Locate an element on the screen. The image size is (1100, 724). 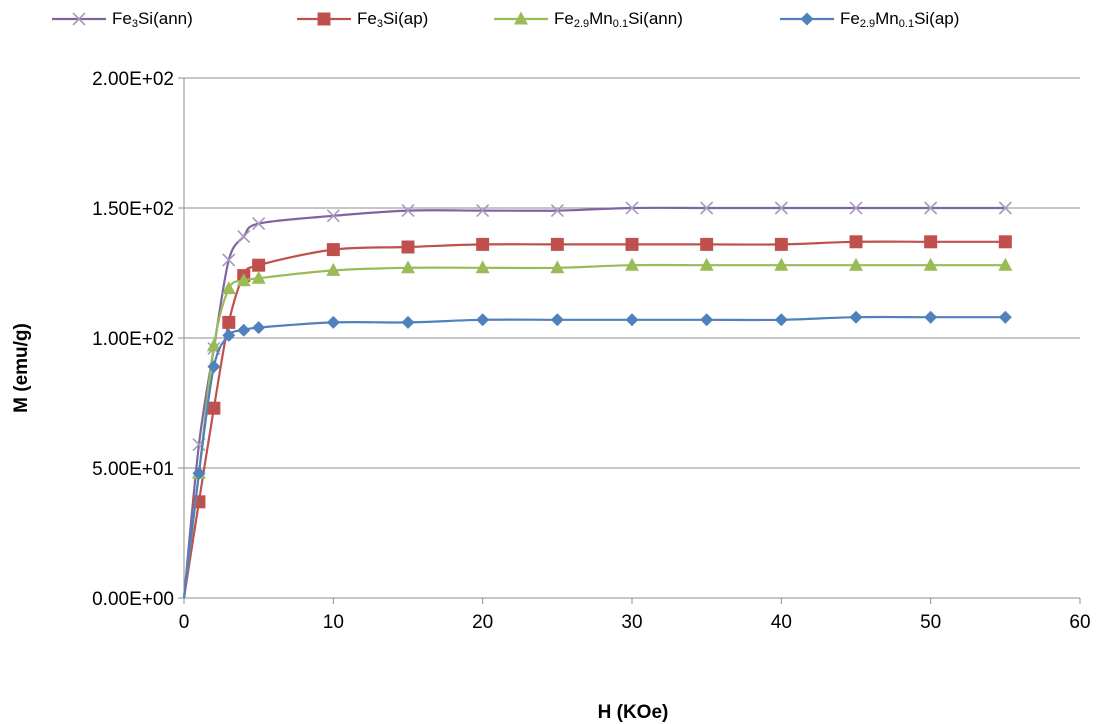
y-tick-label: 5.00E+01 is located at coordinates (133, 469).